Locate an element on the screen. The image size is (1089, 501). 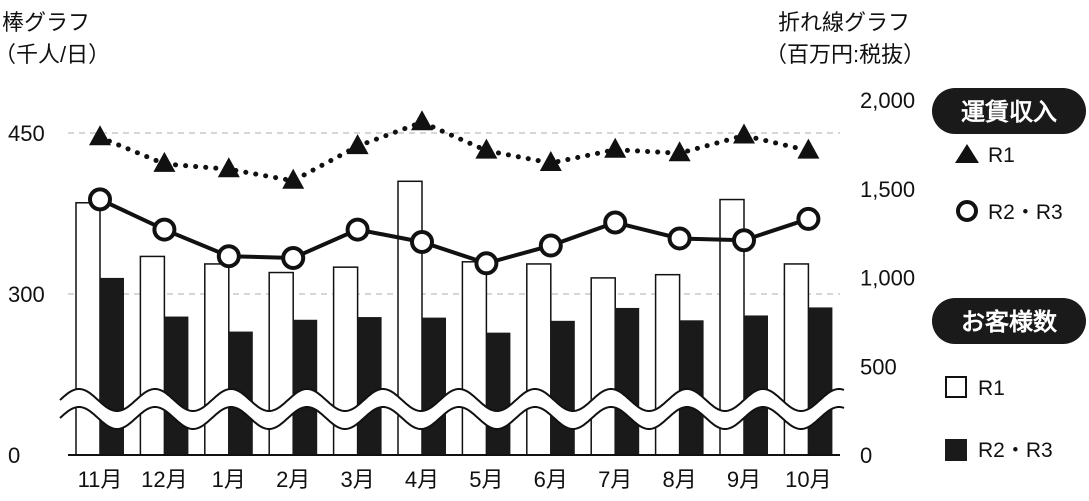
left-tick-label: 300 is located at coordinates (26, 294).